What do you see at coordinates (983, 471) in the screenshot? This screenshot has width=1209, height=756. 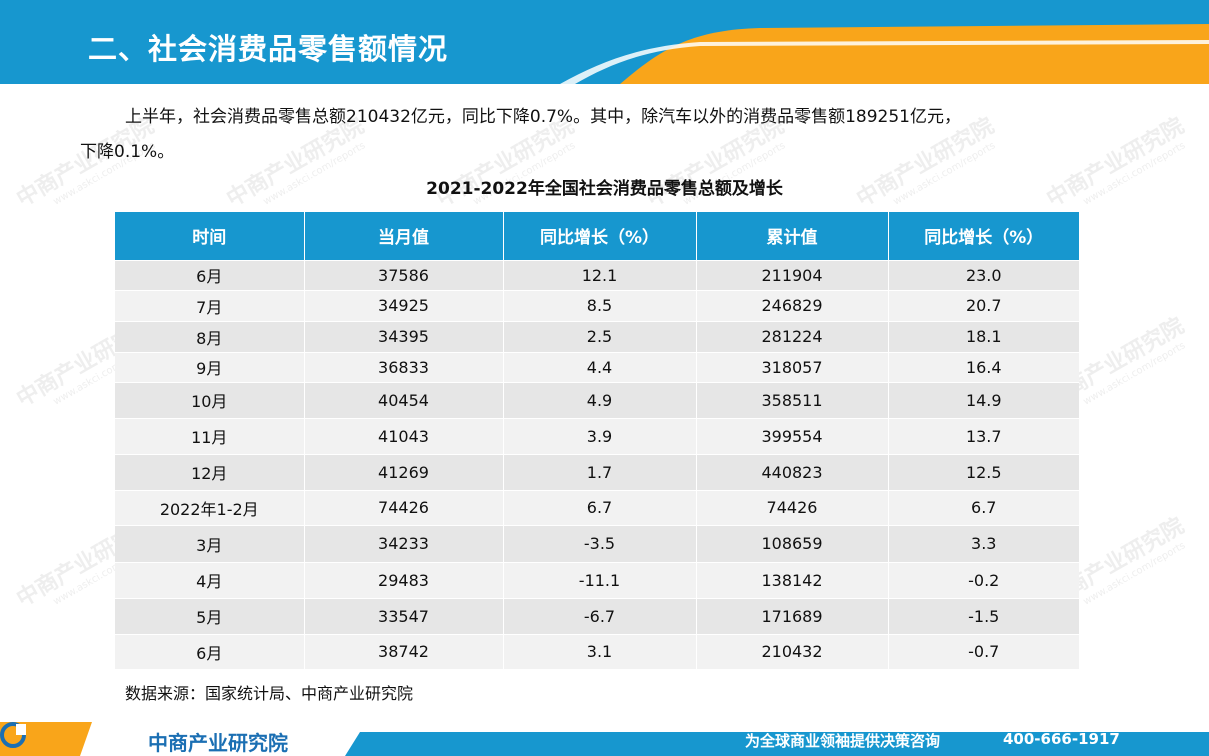 I see `cell-cumulative-yoy: 12.5` at bounding box center [983, 471].